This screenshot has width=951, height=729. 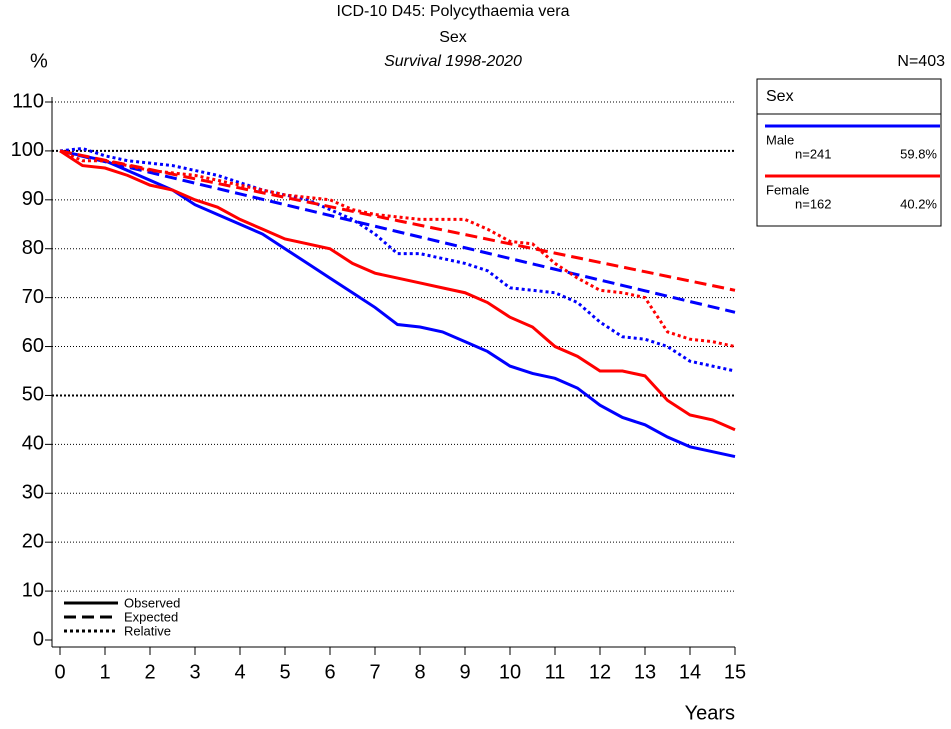 What do you see at coordinates (453, 37) in the screenshot?
I see `chart-subtitle: Sex` at bounding box center [453, 37].